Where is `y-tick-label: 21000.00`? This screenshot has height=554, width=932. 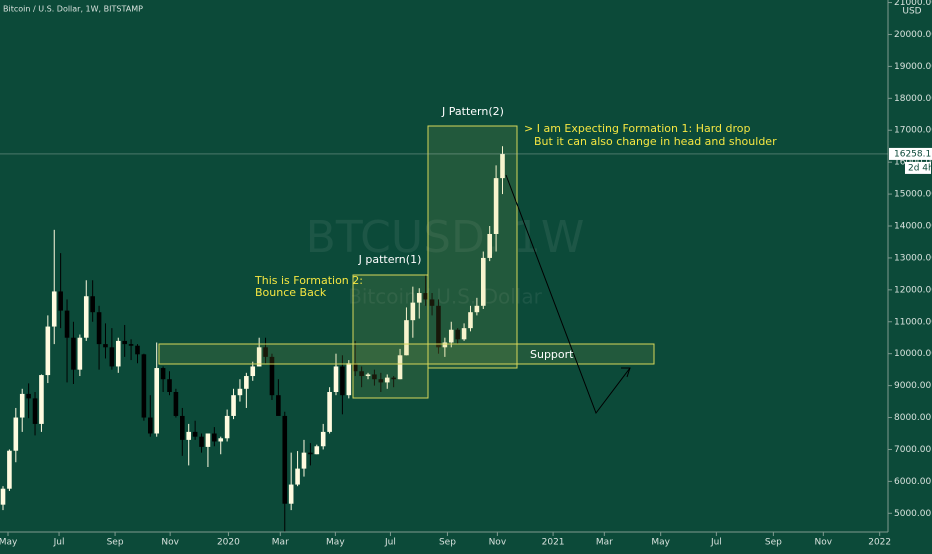 y-tick-label: 21000.00 is located at coordinates (913, 4).